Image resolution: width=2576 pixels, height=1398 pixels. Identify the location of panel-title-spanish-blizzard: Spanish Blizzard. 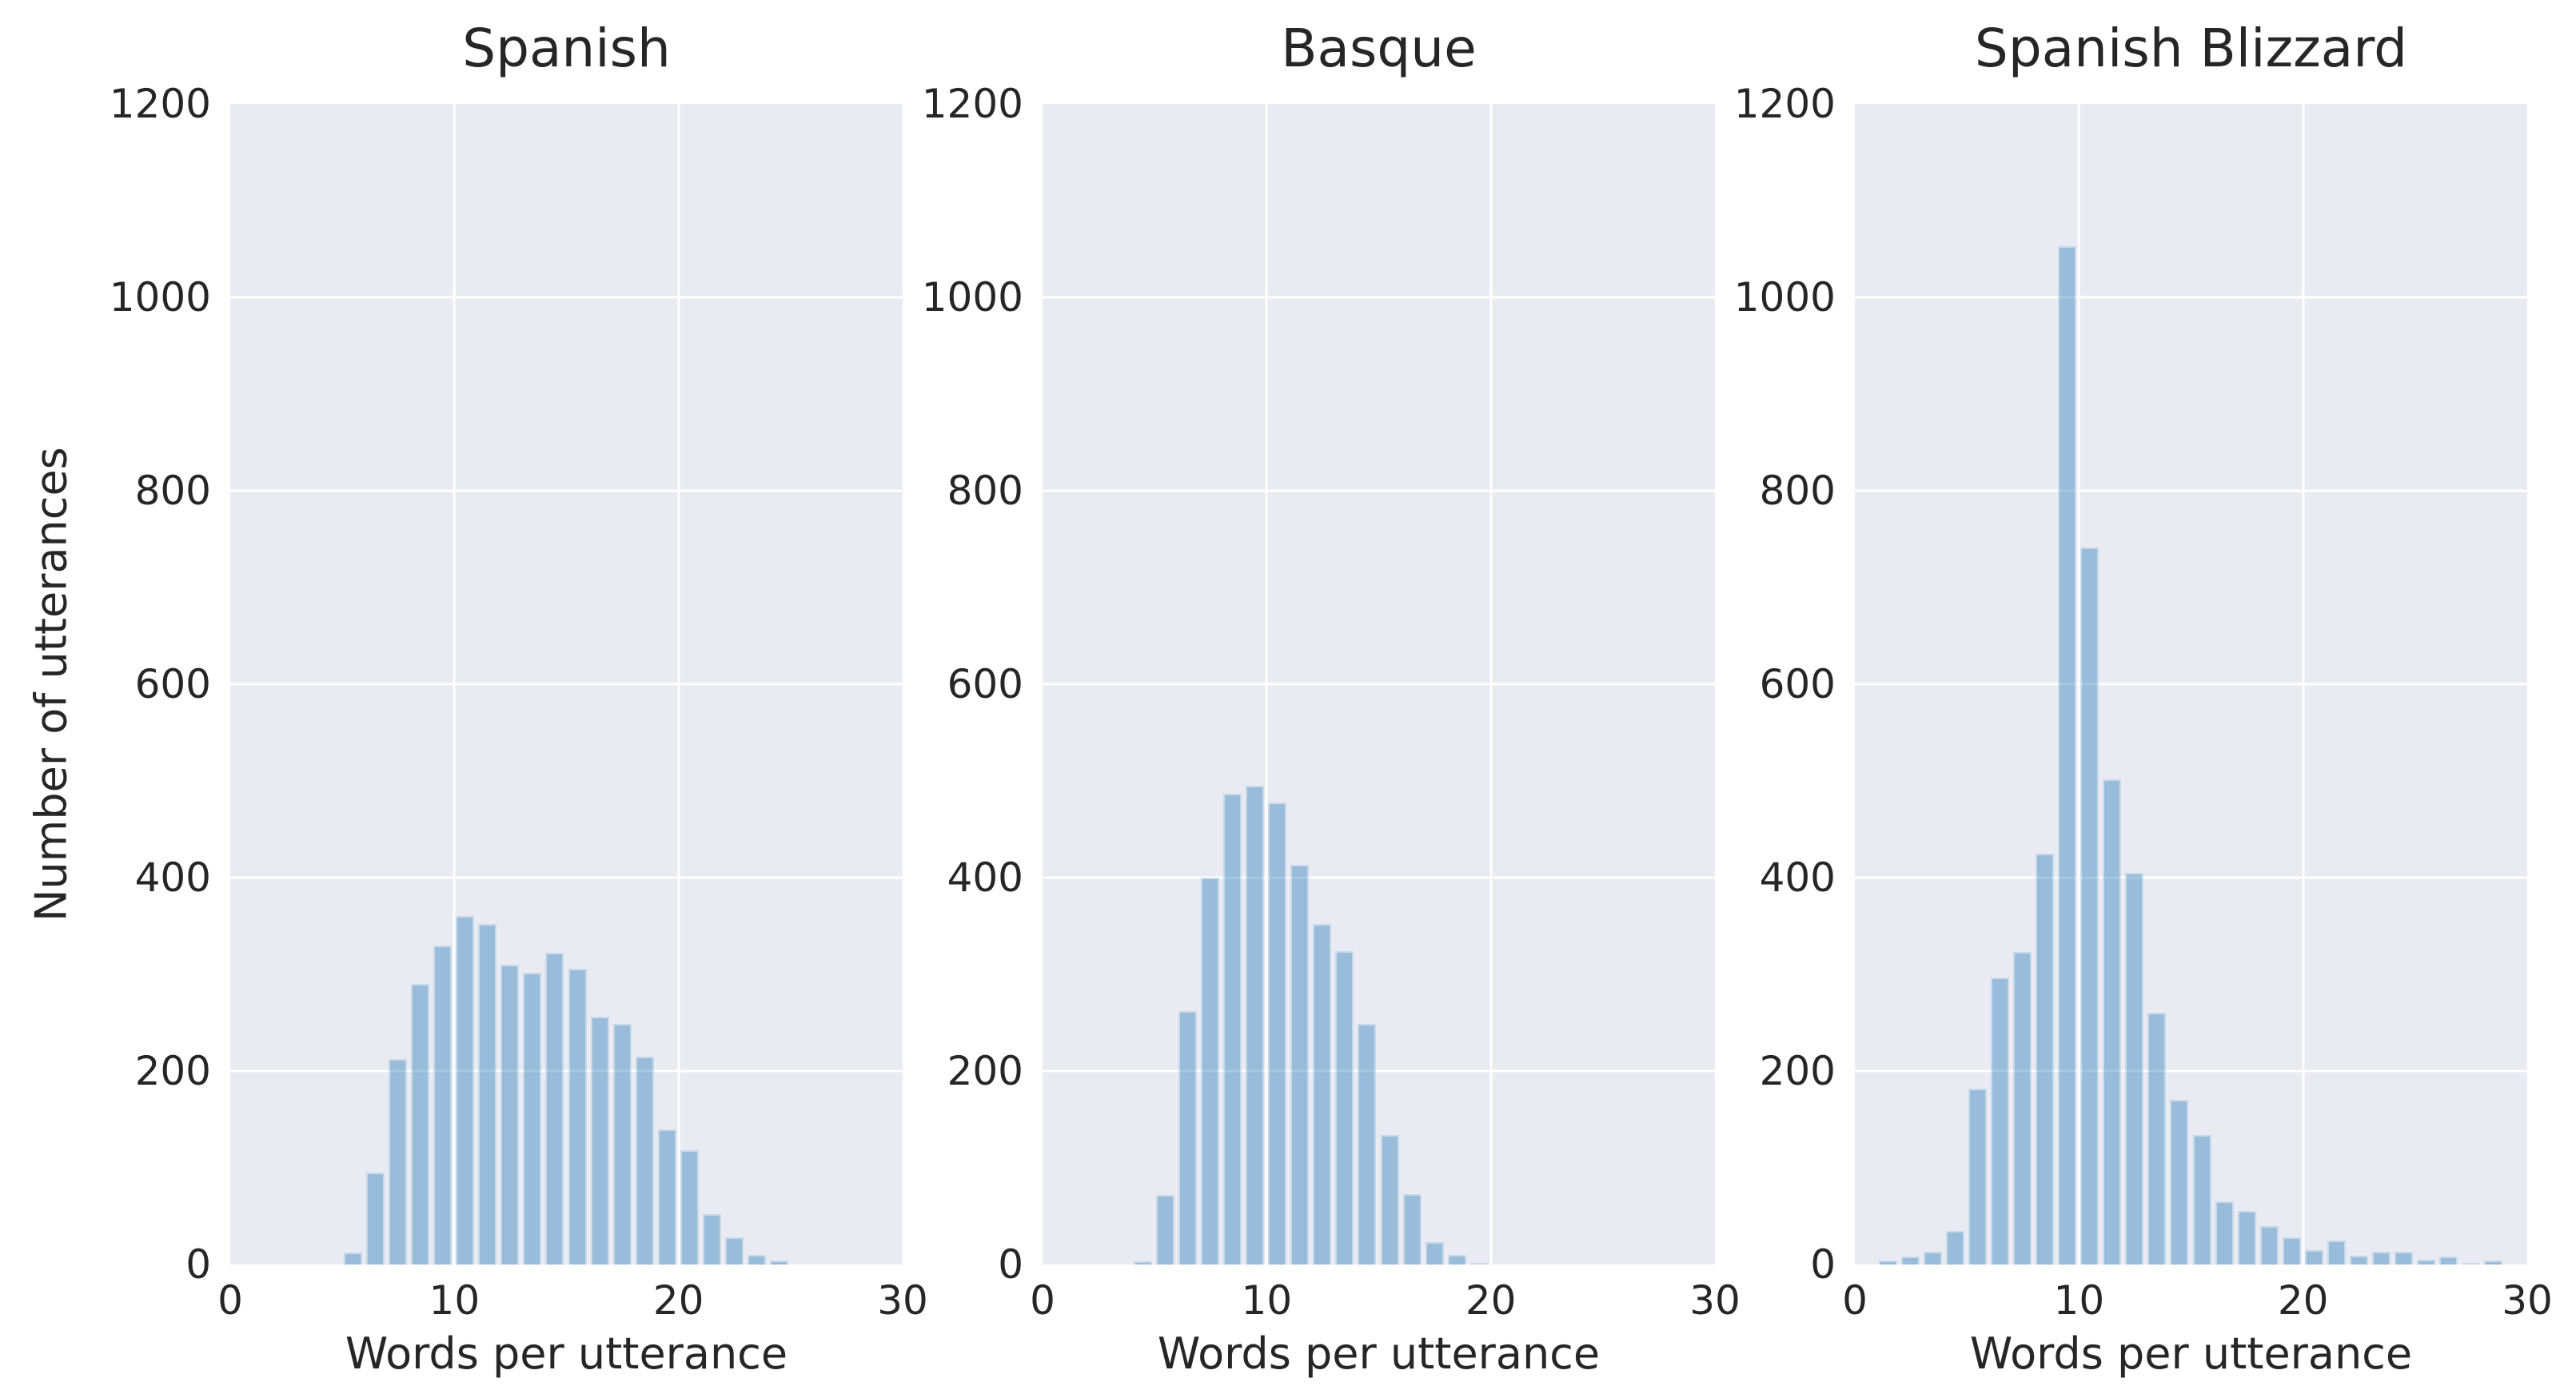
(2191, 49).